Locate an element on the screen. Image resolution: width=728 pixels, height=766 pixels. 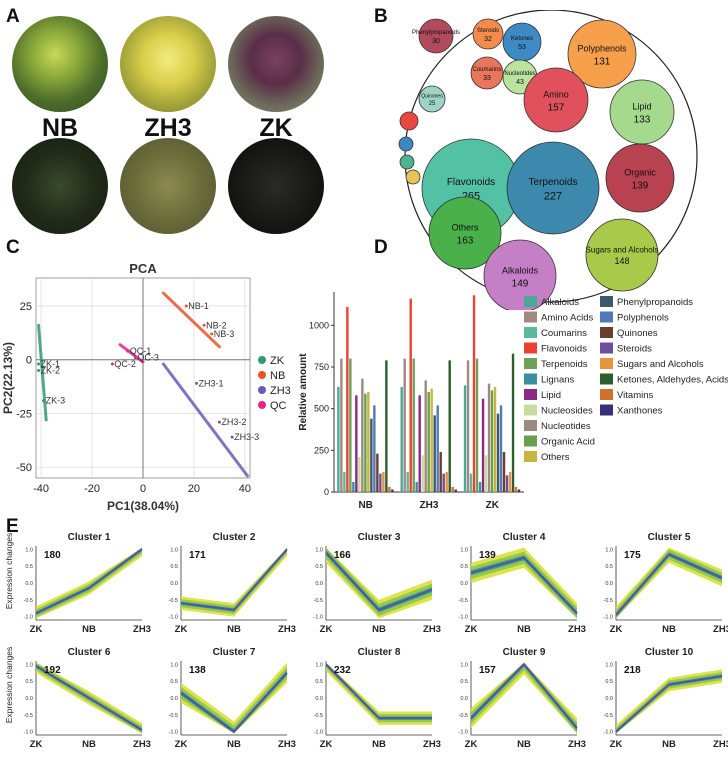
bar-ytick: 250 is located at coordinates (321, 450).